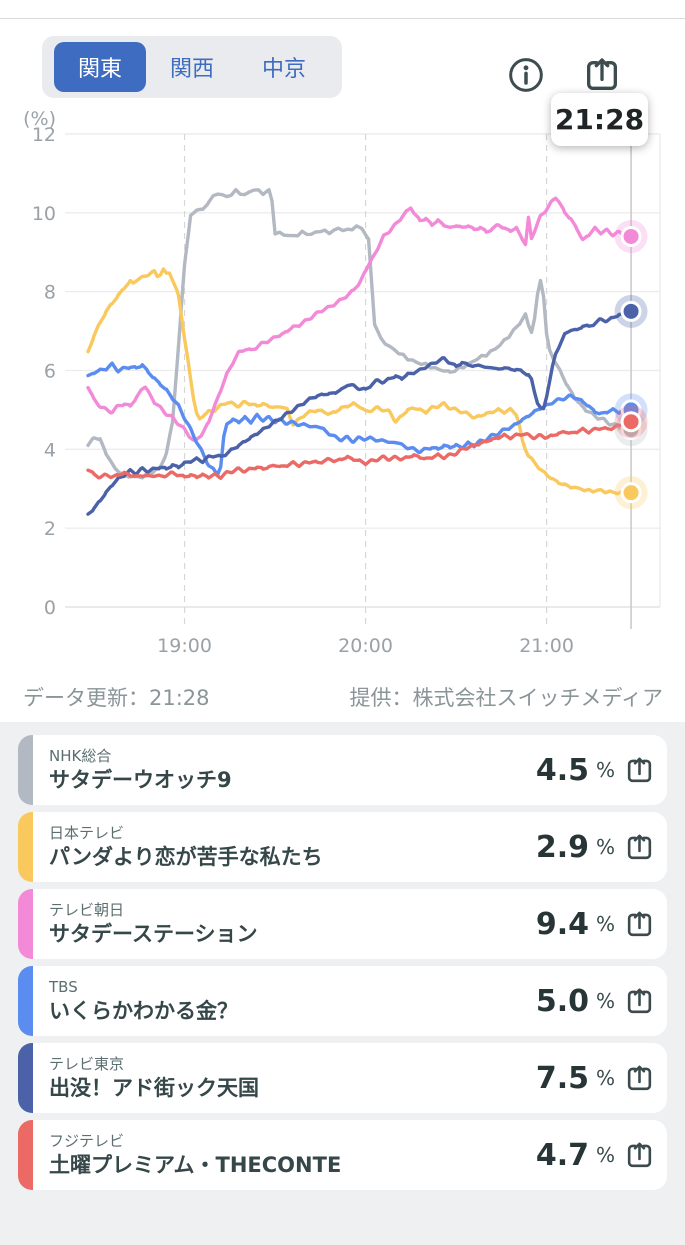 The width and height of the screenshot is (685, 1245). Describe the element at coordinates (87, 1141) in the screenshot. I see `network-name: フジテレビ` at that location.